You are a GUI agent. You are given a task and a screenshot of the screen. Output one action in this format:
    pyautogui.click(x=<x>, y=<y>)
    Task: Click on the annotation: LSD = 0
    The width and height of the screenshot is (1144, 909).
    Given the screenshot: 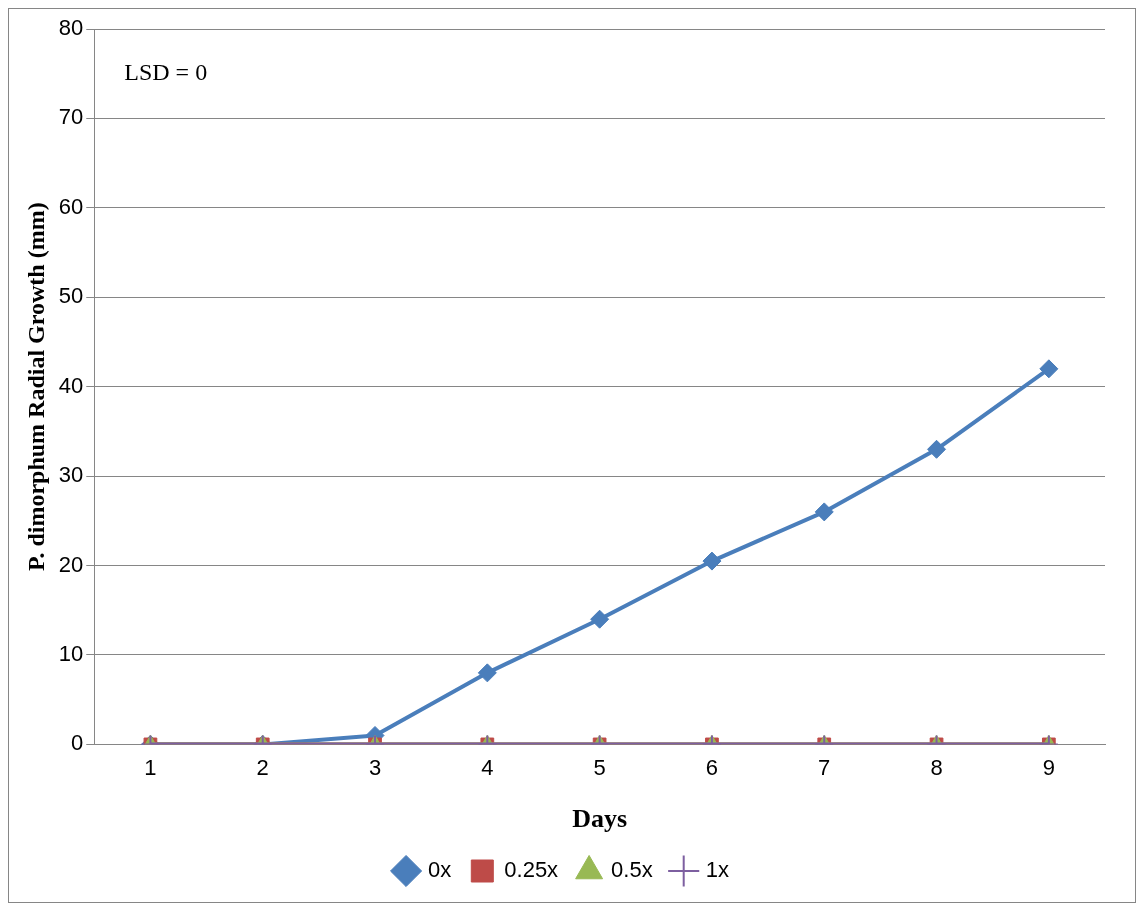 What is the action you would take?
    pyautogui.click(x=166, y=72)
    